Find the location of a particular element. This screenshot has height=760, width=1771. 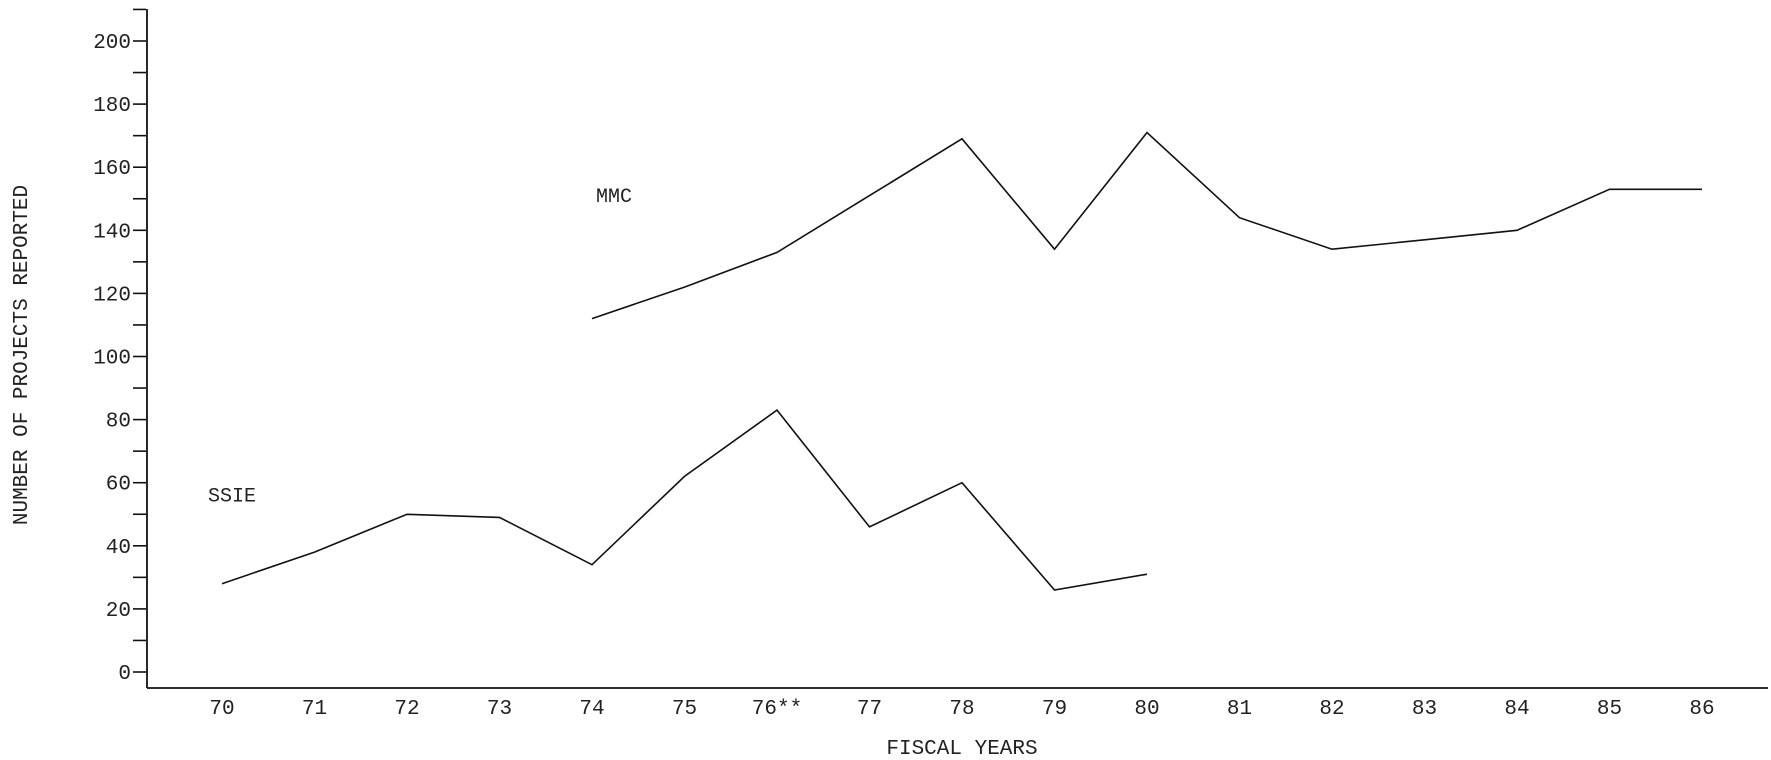

y-tick-label: 200 is located at coordinates (112, 43).